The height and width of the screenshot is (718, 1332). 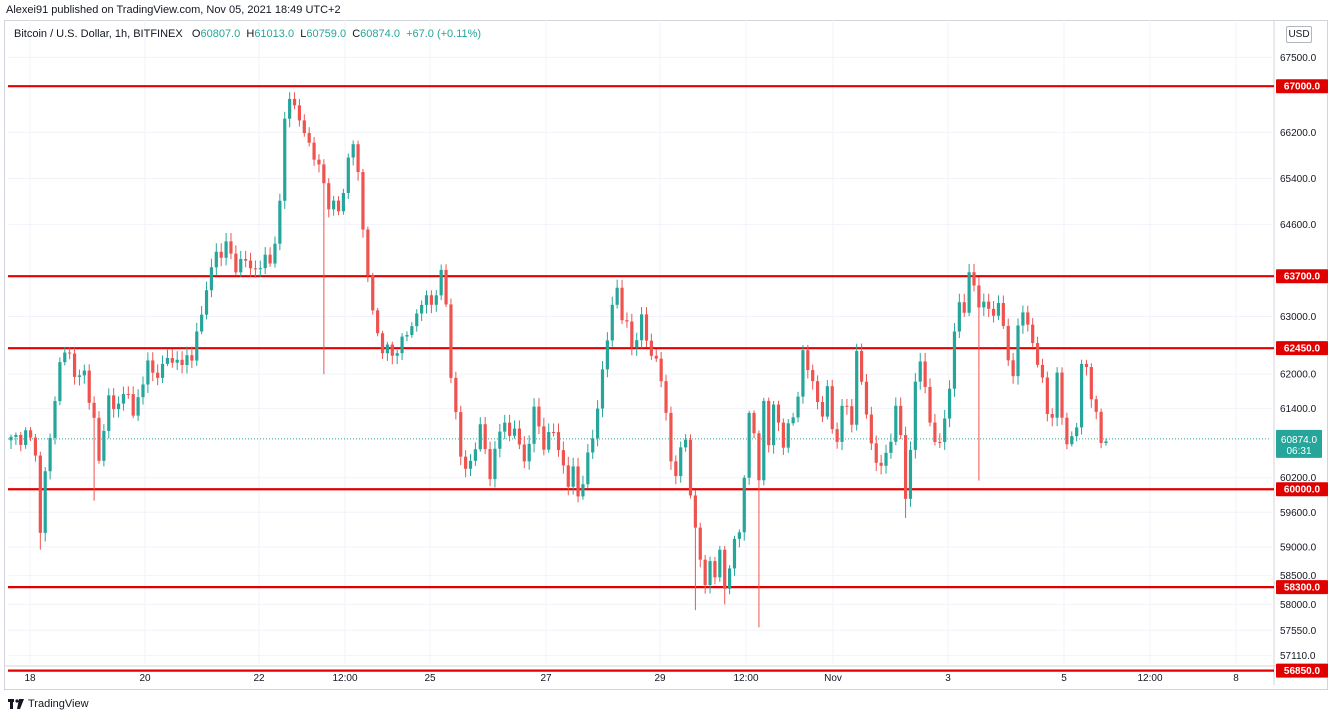 What do you see at coordinates (98, 34) in the screenshot?
I see `symbol-name: Bitcoin / U.S. Dollar, 1h, BITFINEX` at bounding box center [98, 34].